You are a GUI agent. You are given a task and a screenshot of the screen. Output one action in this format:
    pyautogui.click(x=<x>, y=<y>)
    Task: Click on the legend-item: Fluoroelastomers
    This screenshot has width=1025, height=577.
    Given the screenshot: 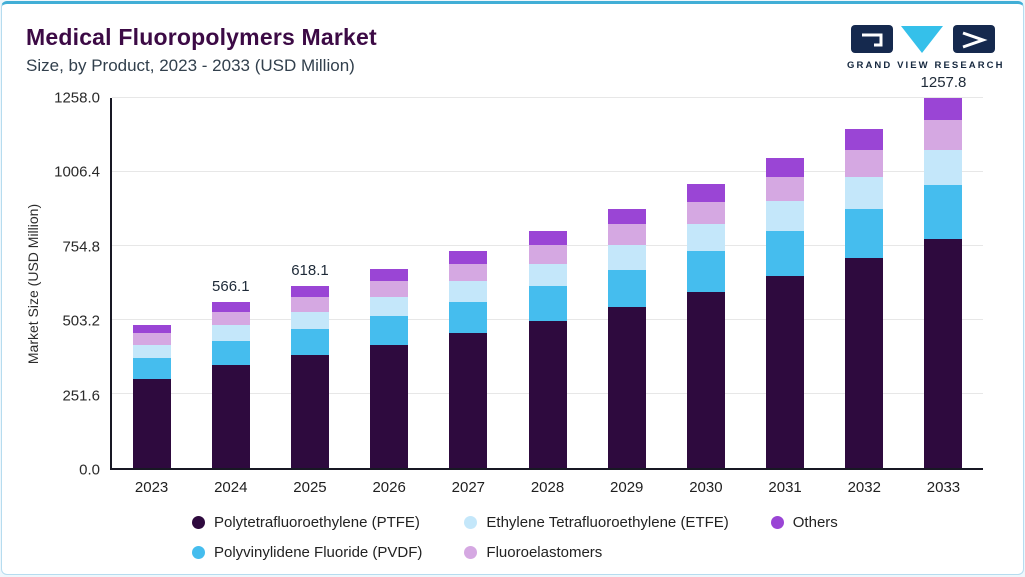 What is the action you would take?
    pyautogui.click(x=596, y=552)
    